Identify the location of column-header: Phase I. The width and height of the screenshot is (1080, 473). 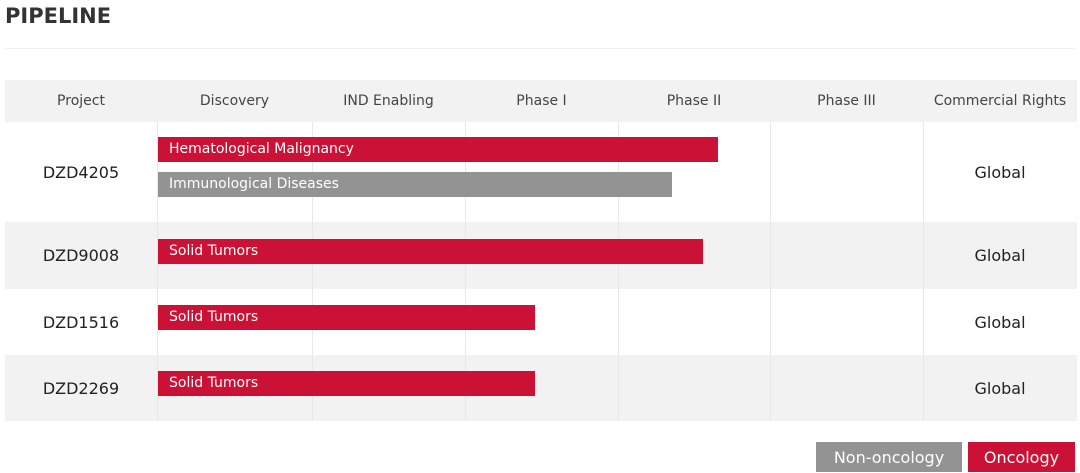
(541, 101).